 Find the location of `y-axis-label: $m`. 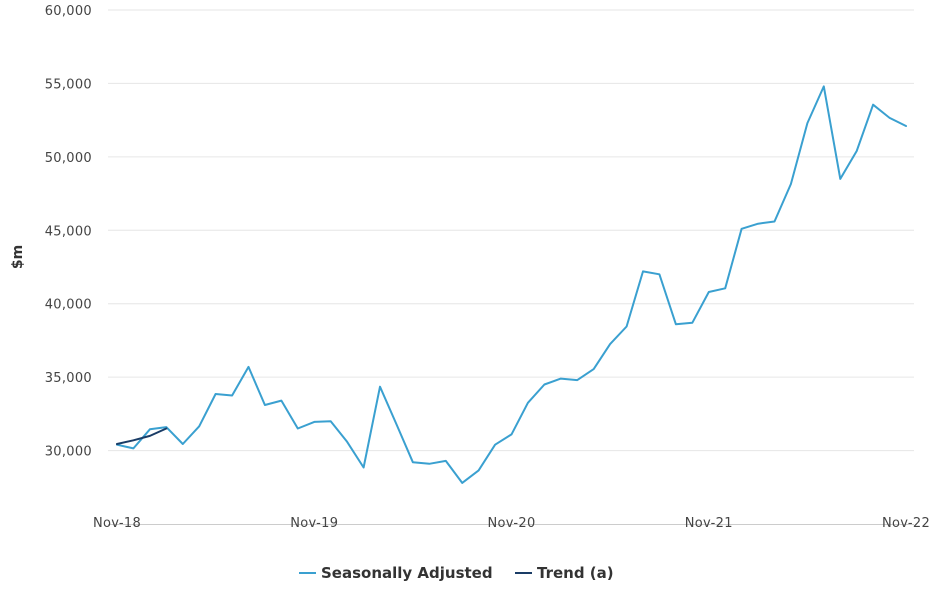

y-axis-label: $m is located at coordinates (18, 257).